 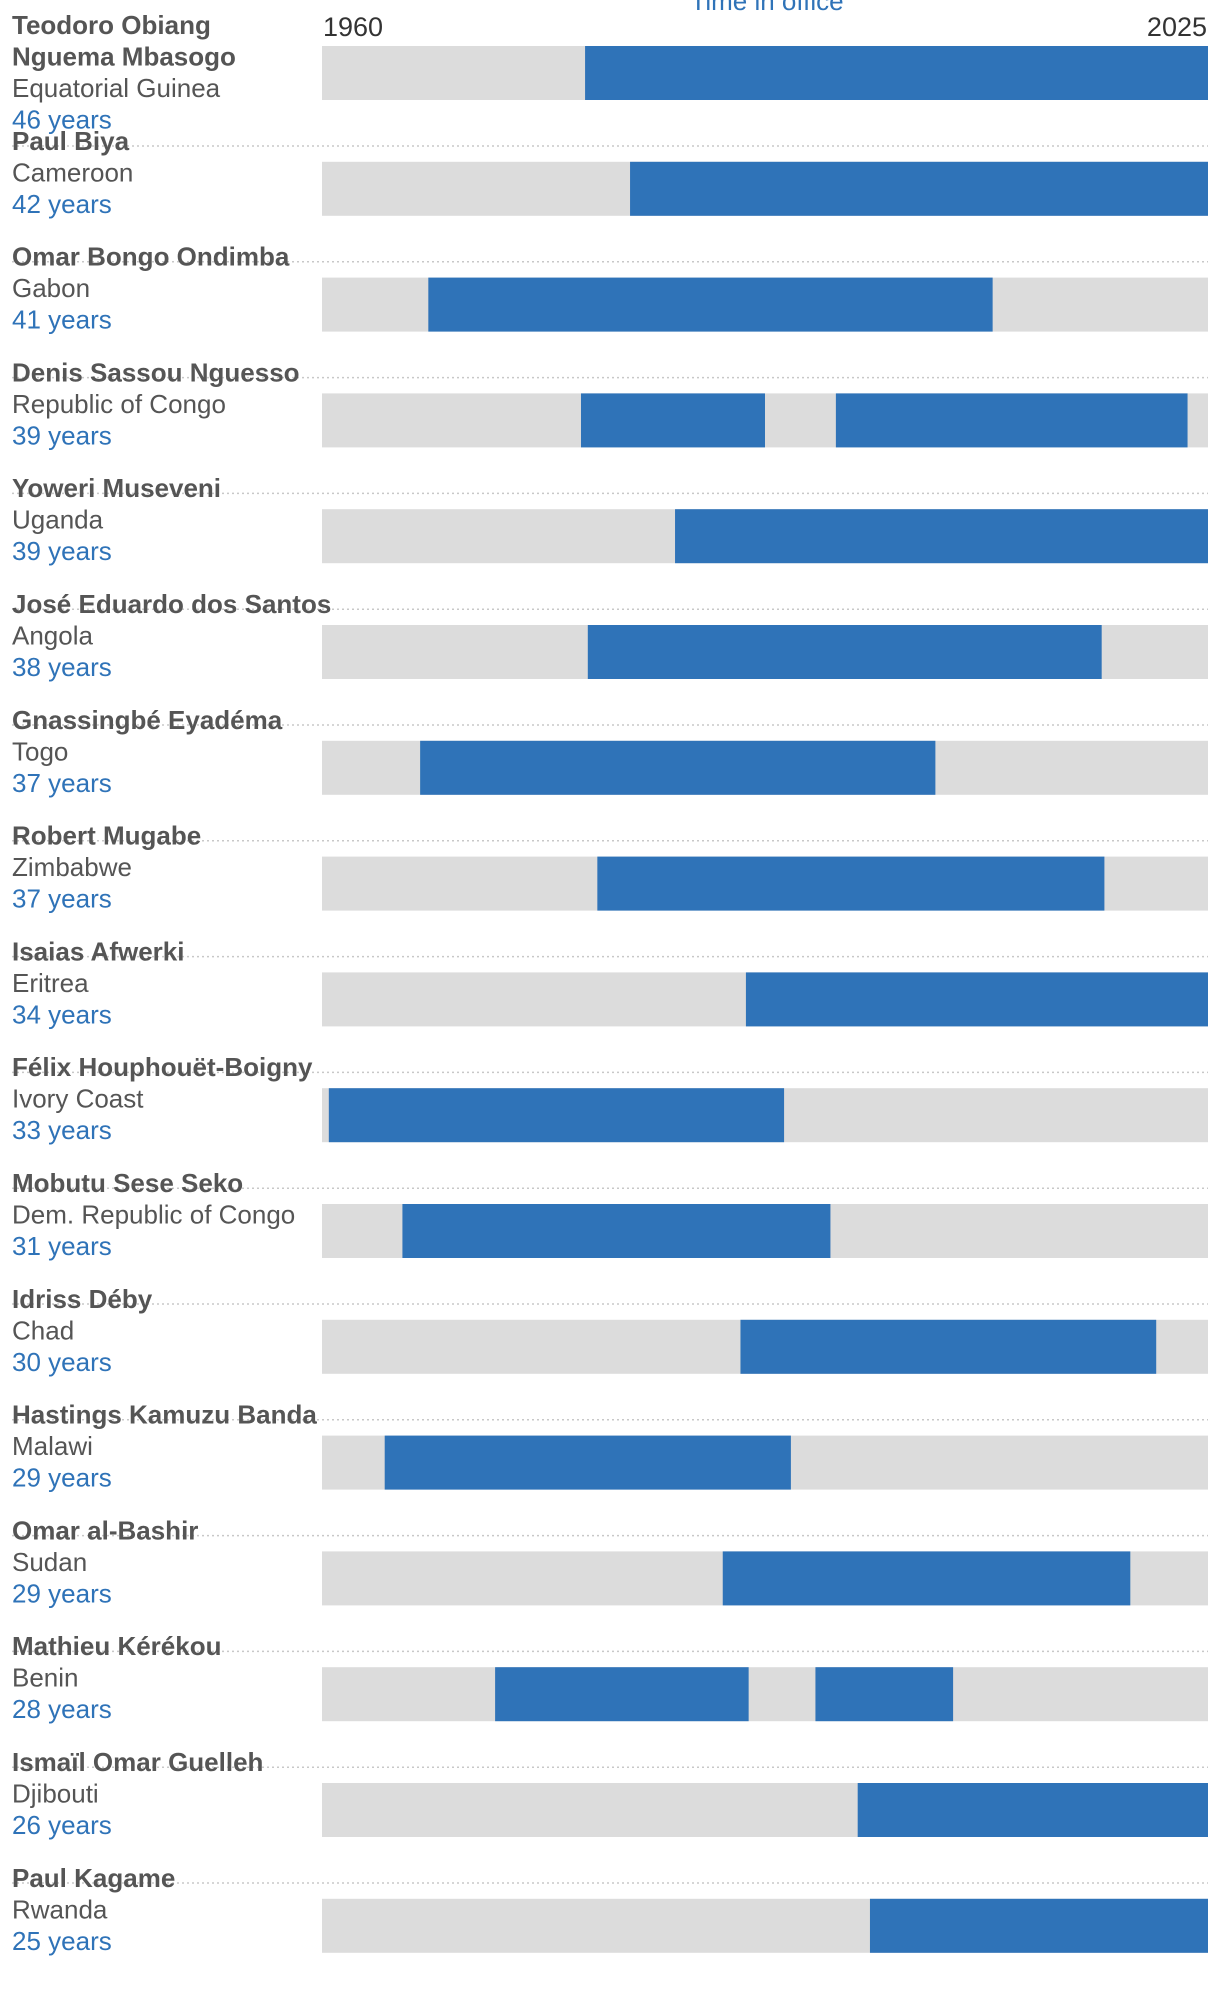 I want to click on leader-7-country: Togo, so click(x=40, y=751).